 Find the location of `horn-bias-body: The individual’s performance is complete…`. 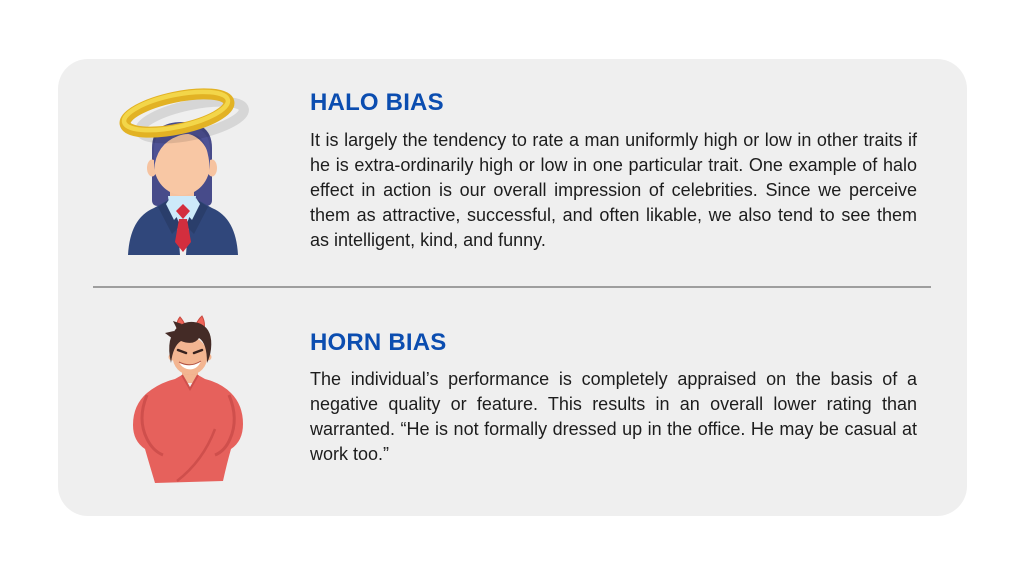

horn-bias-body: The individual’s performance is complete… is located at coordinates (613, 416).